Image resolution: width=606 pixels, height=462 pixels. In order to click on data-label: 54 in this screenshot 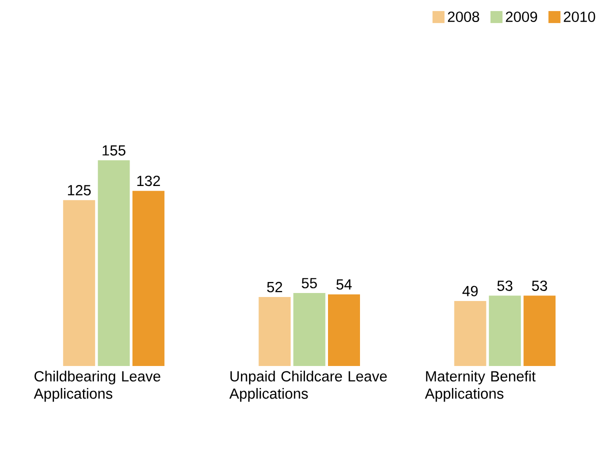, I will do `click(344, 284)`.